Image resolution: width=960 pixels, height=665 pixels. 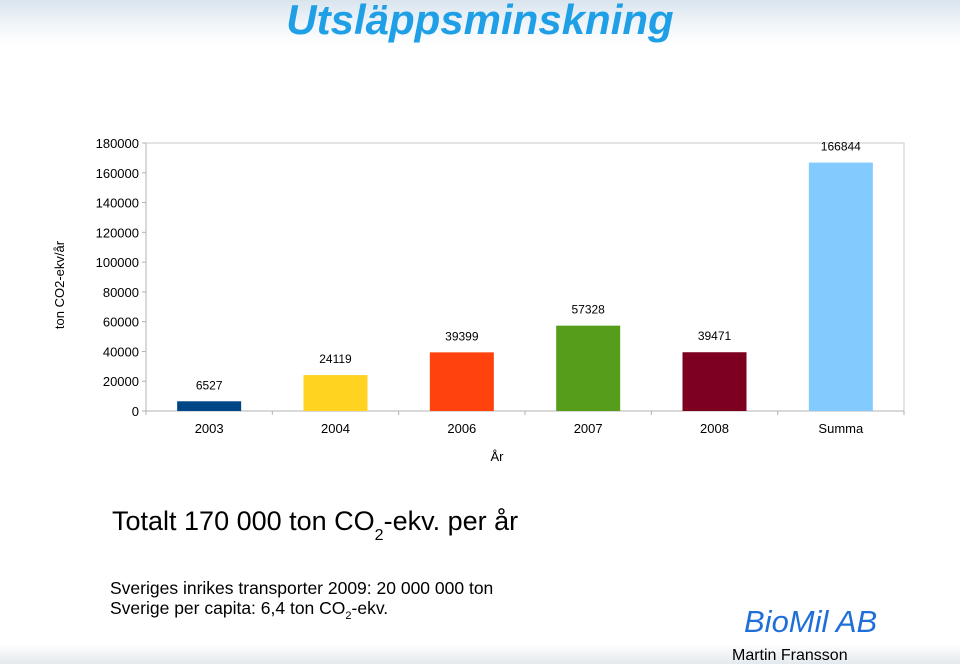 I want to click on slide-title: Utsläppsminskning, so click(x=480, y=21).